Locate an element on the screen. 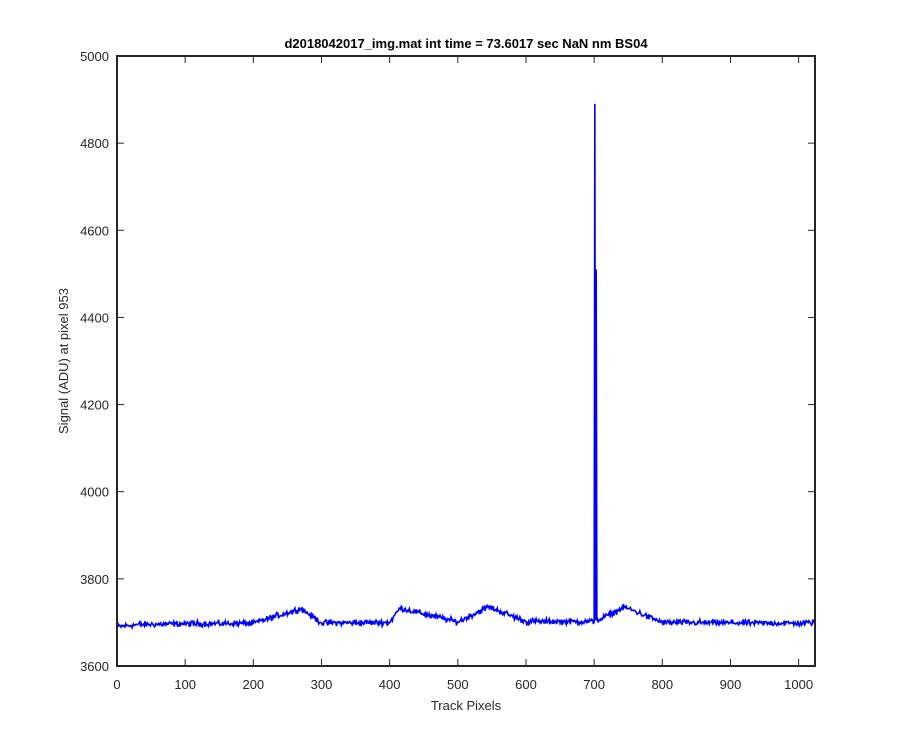 This screenshot has width=900, height=750. y-tick-label: 3800 is located at coordinates (94, 579).